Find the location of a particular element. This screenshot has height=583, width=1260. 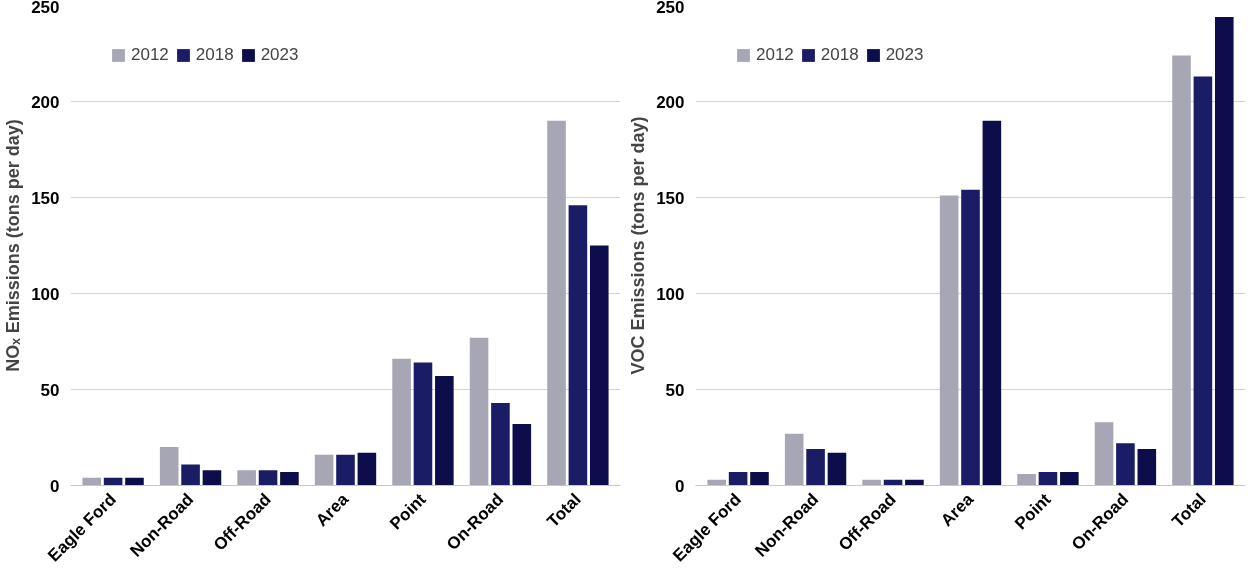

y-axis-title: NOₓ Emissions (tons per day) is located at coordinates (13, 245).